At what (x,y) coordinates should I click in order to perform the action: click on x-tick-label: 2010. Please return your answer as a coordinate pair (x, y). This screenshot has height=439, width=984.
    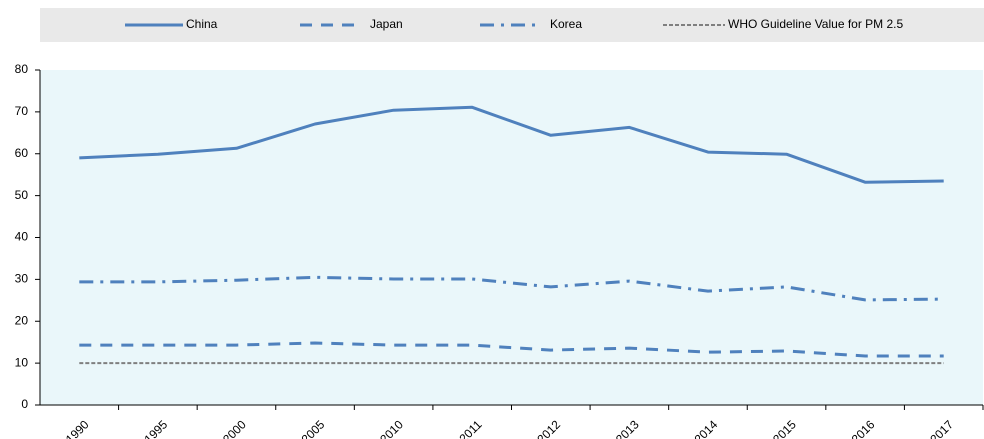
    Looking at the image, I should click on (391, 428).